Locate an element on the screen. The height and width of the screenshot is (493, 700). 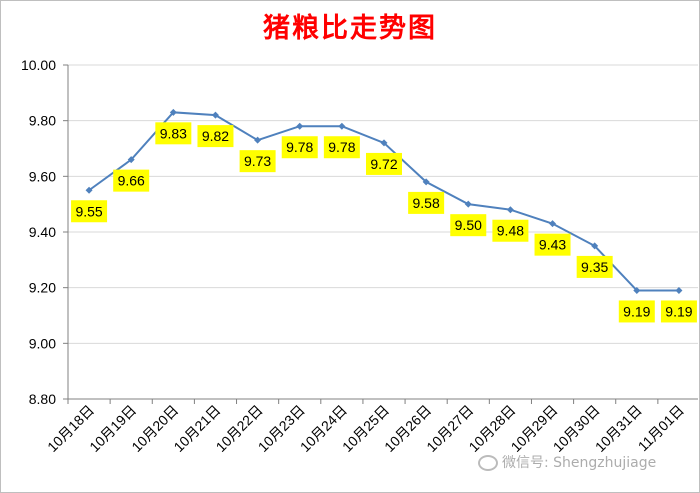
y-tick-label: 10.00 is located at coordinates (38, 65).